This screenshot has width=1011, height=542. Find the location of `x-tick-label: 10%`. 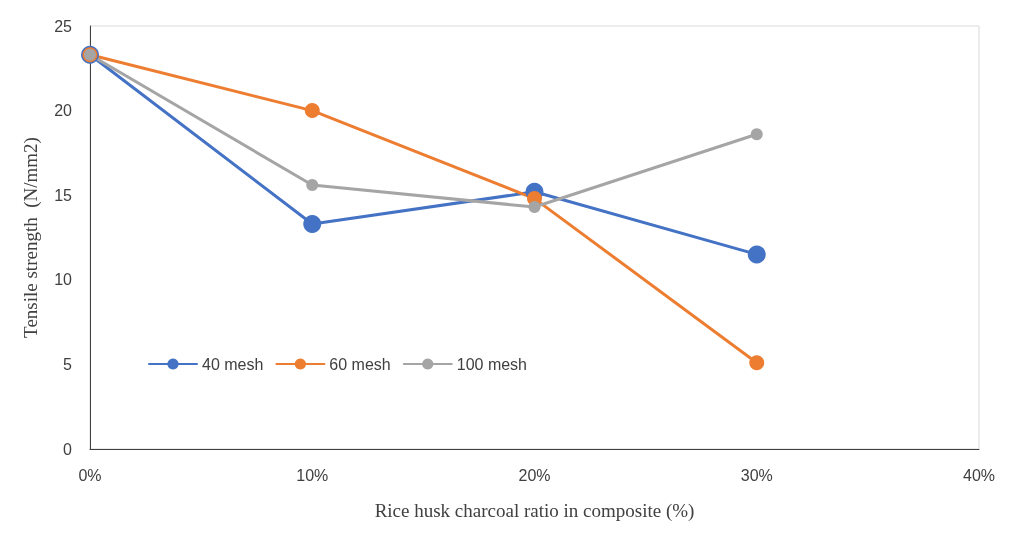

x-tick-label: 10% is located at coordinates (312, 475).